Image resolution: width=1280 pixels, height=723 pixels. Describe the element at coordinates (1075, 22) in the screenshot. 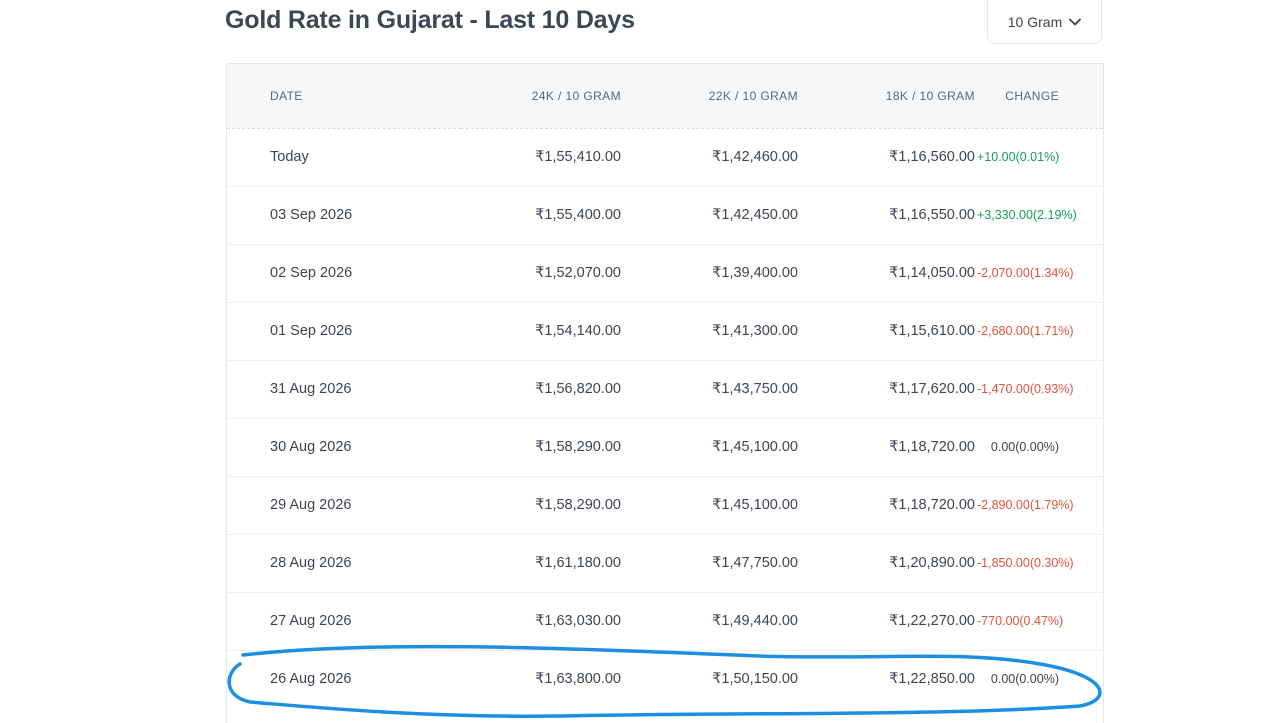

I see `chevron-down-icon` at that location.